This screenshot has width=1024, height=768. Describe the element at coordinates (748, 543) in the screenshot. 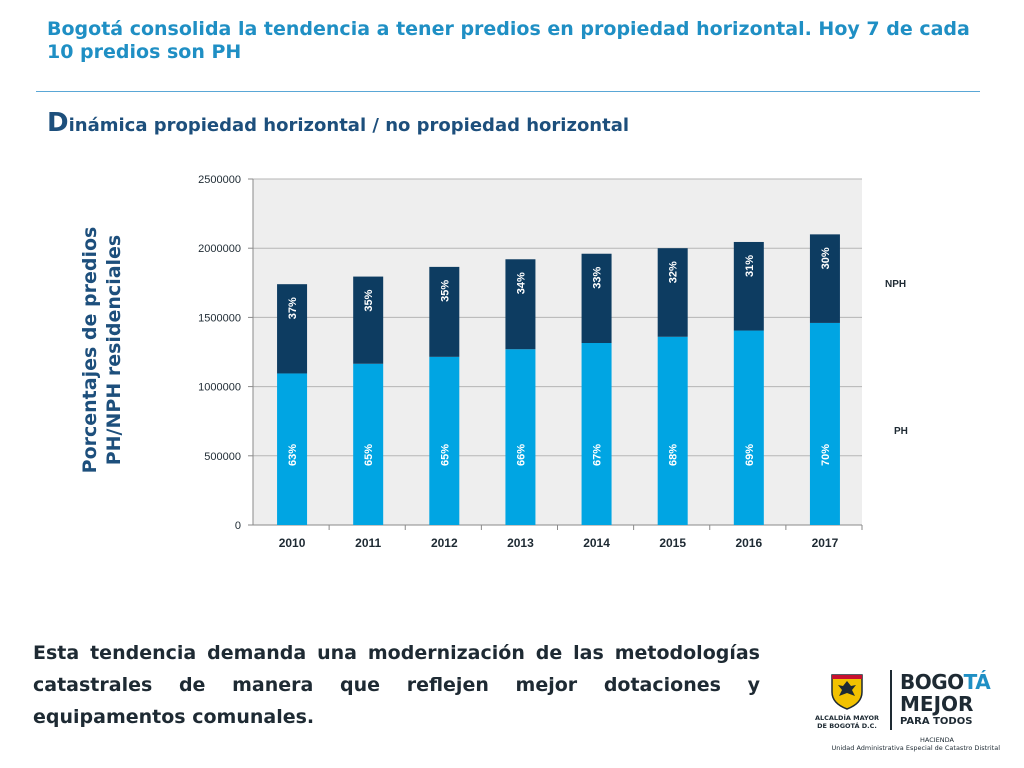

I see `x-tick-label: 2016` at that location.